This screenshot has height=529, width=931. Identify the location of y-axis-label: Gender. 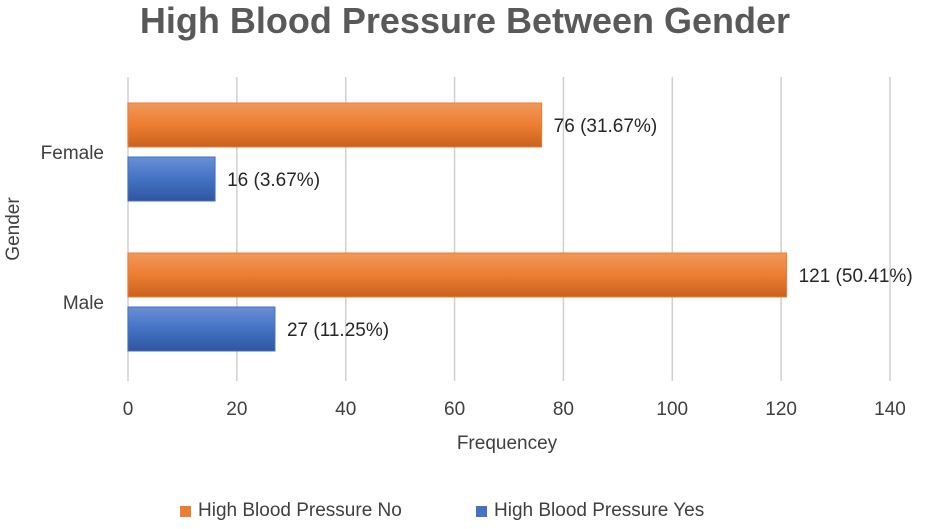
(13, 229).